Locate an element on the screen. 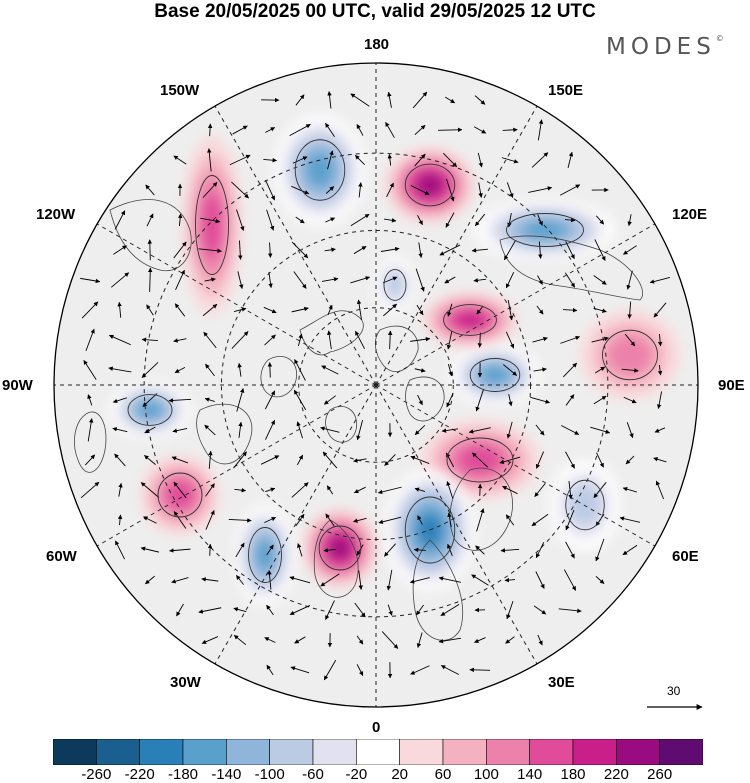  lon-label-90e: 90E is located at coordinates (731, 385).